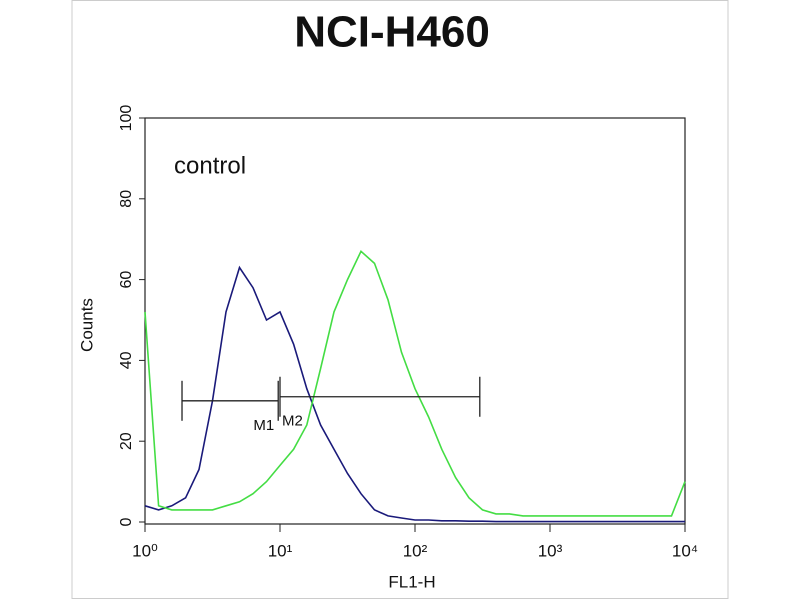 This screenshot has width=800, height=600. I want to click on x-axis-label: FL1-H, so click(411, 581).